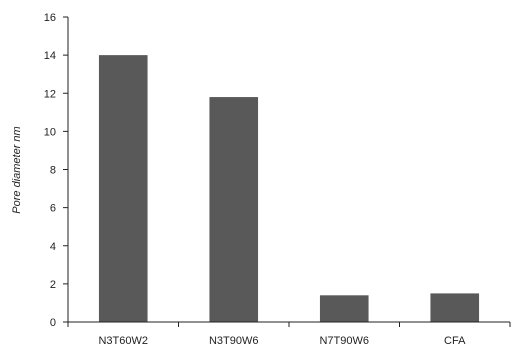 This screenshot has width=513, height=354. What do you see at coordinates (344, 308) in the screenshot?
I see `bar-n7t90w6` at bounding box center [344, 308].